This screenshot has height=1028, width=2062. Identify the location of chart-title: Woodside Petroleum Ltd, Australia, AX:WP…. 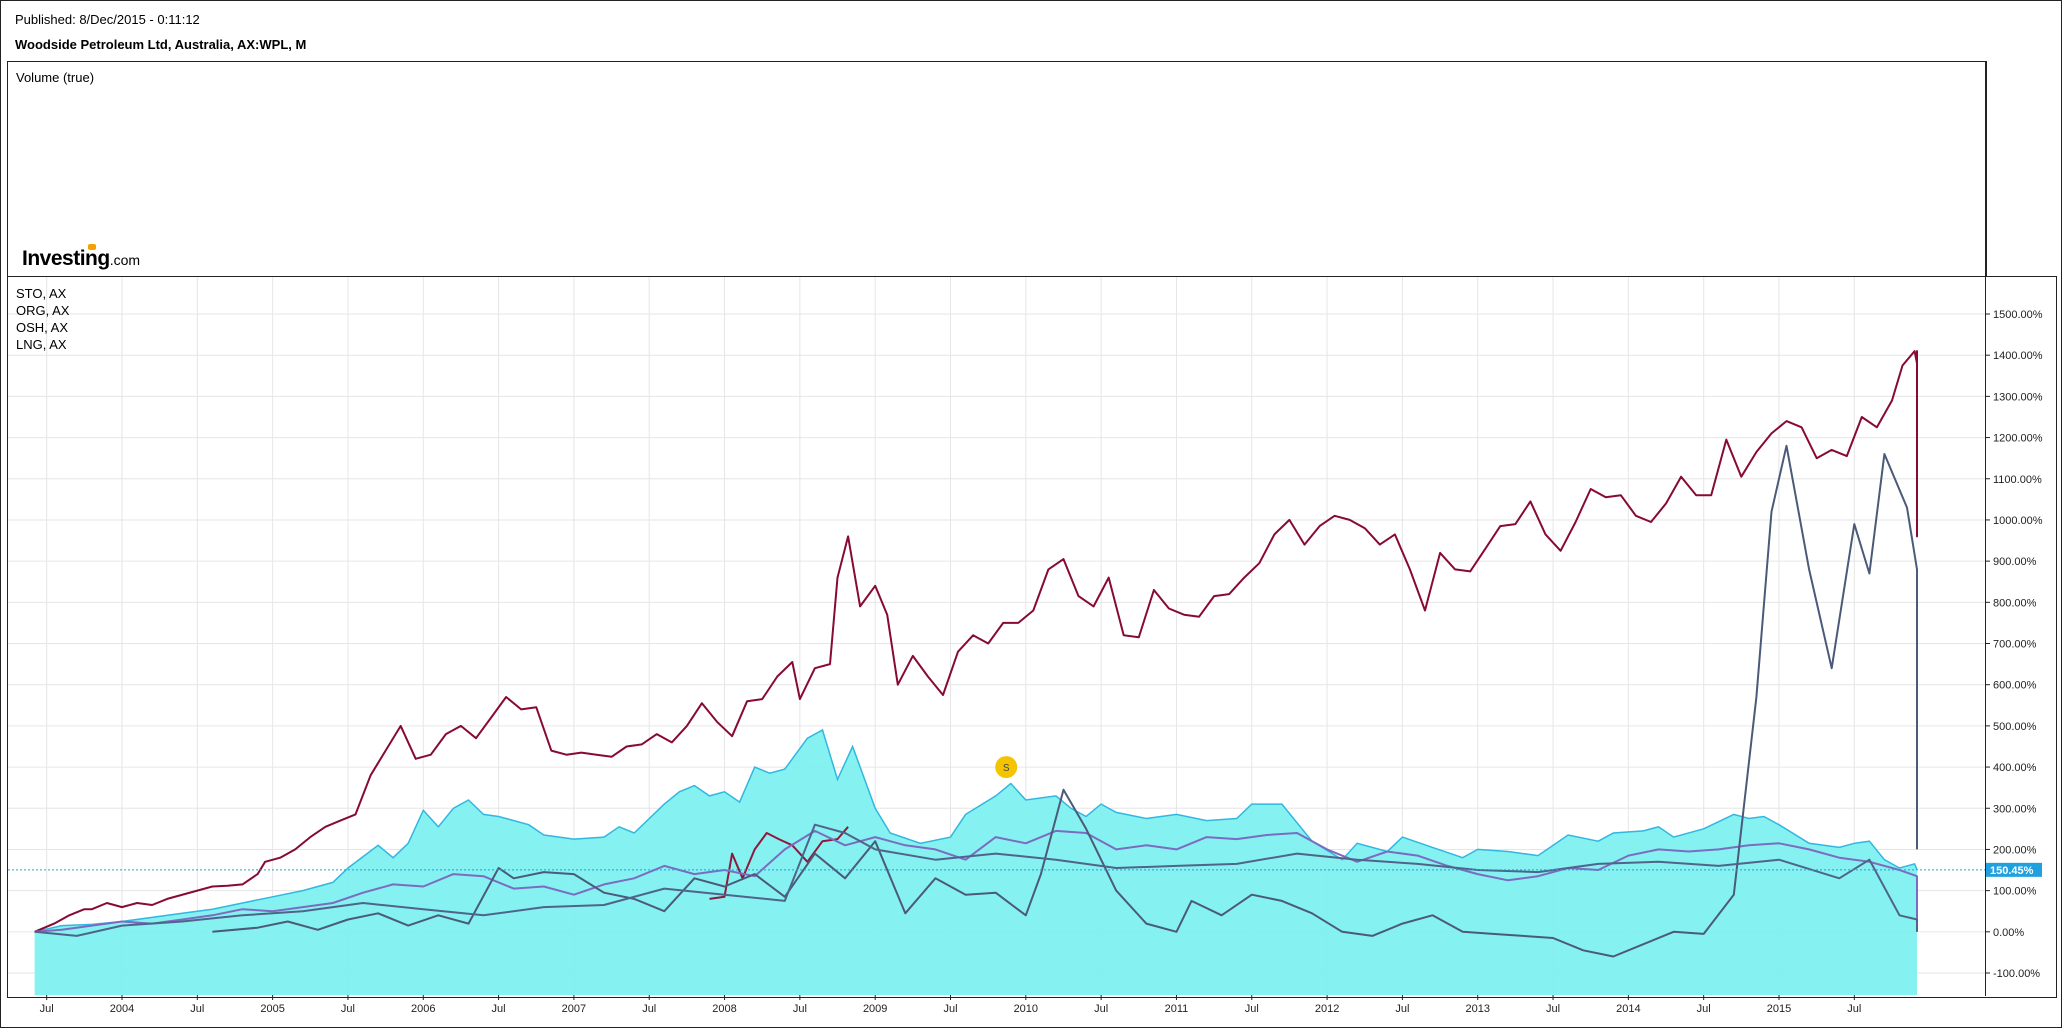
(161, 44).